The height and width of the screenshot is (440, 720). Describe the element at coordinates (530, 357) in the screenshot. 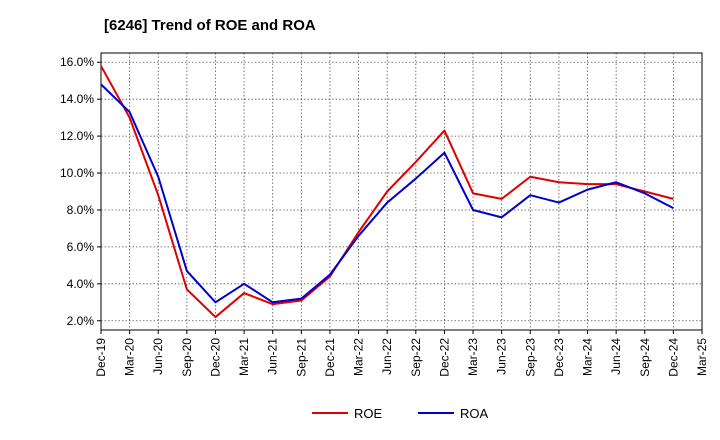

I see `x-tick-label: Sep-23` at that location.